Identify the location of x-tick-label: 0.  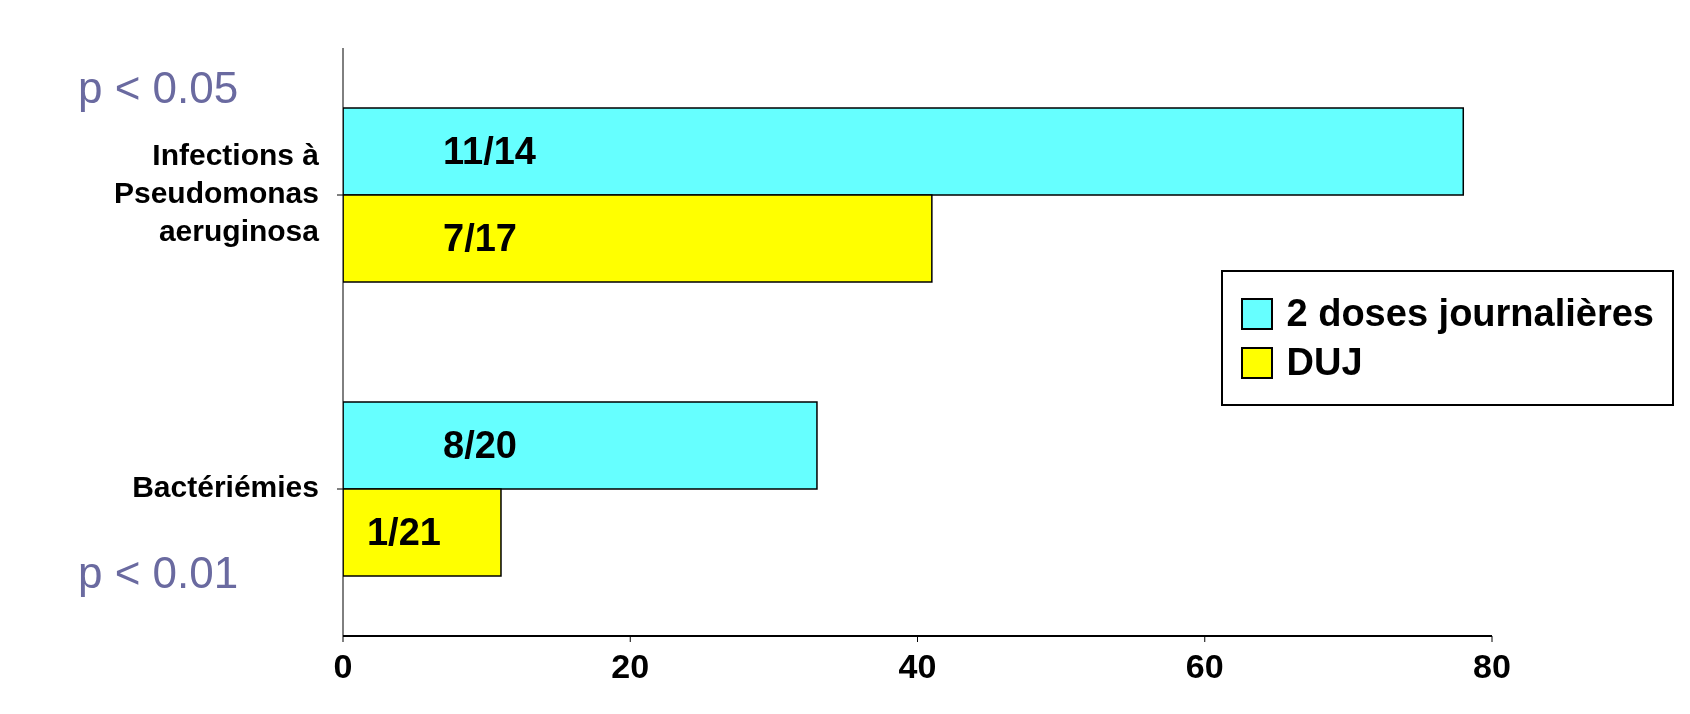
(343, 666).